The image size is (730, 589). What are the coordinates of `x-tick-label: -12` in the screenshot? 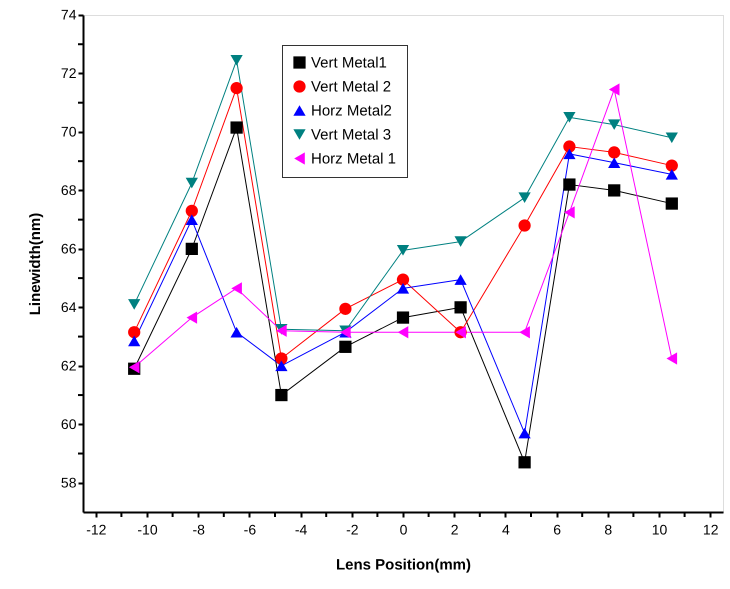 It's located at (96, 530).